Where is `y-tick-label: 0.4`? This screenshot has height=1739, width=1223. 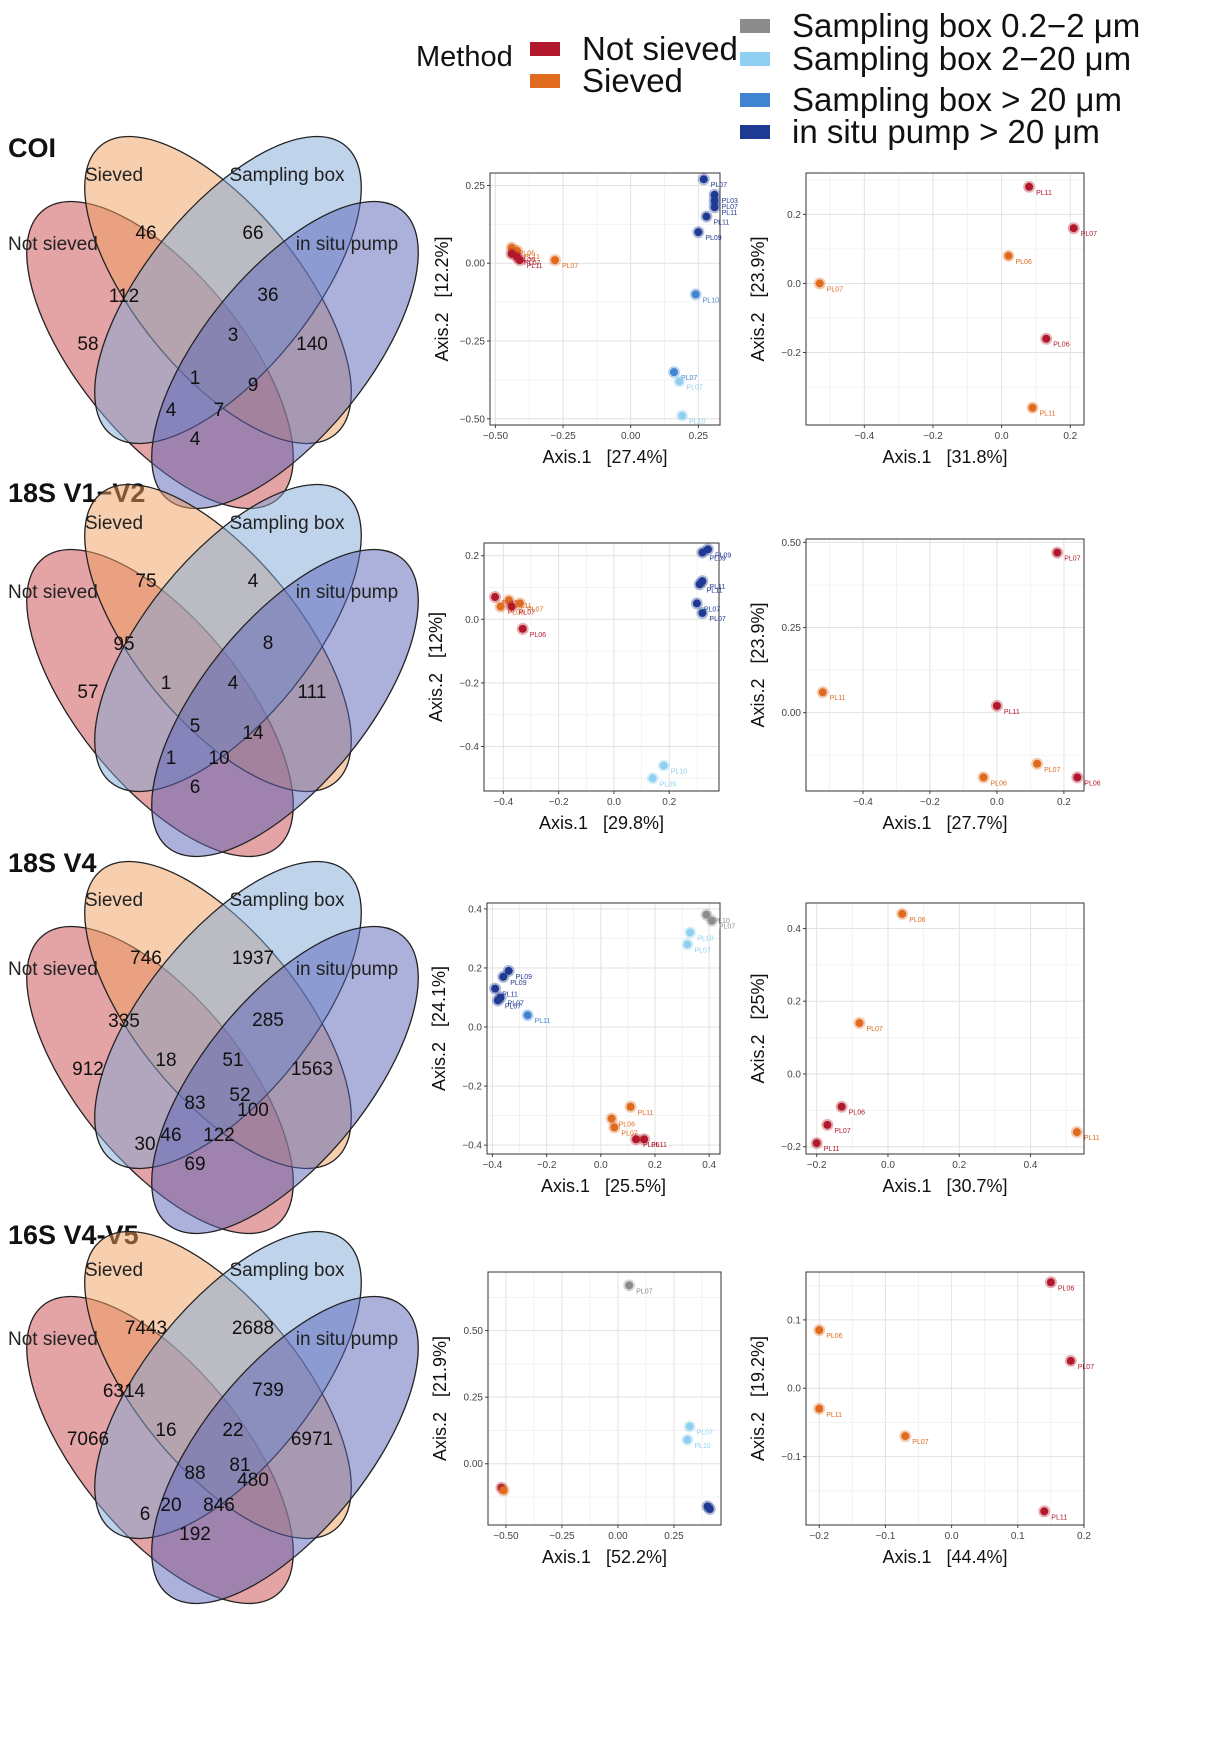
y-tick-label: 0.4 is located at coordinates (794, 929).